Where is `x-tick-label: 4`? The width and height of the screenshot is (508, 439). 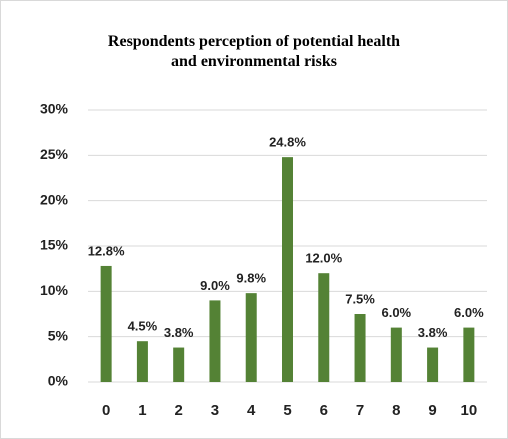 x-tick-label: 4 is located at coordinates (251, 410).